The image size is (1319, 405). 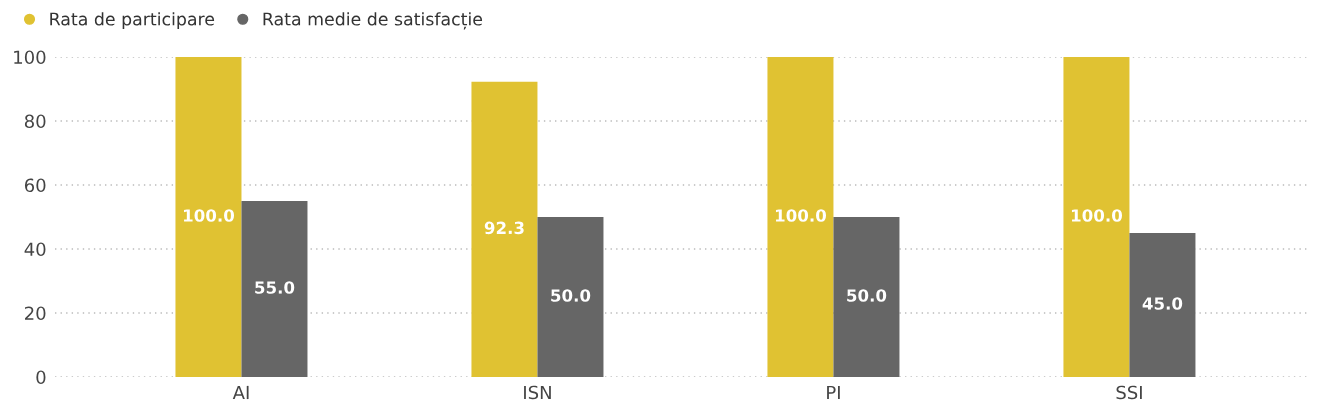 I want to click on y-tick-label: 0, so click(x=41, y=377).